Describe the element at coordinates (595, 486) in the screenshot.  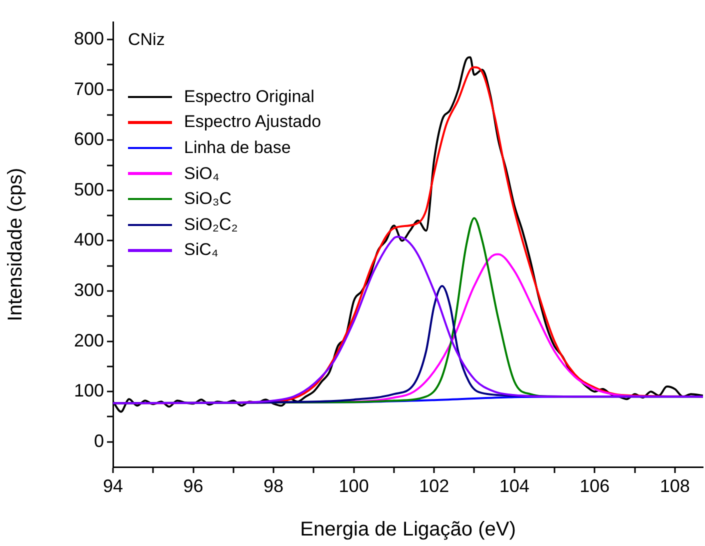
I see `x-tick-label: 106` at that location.